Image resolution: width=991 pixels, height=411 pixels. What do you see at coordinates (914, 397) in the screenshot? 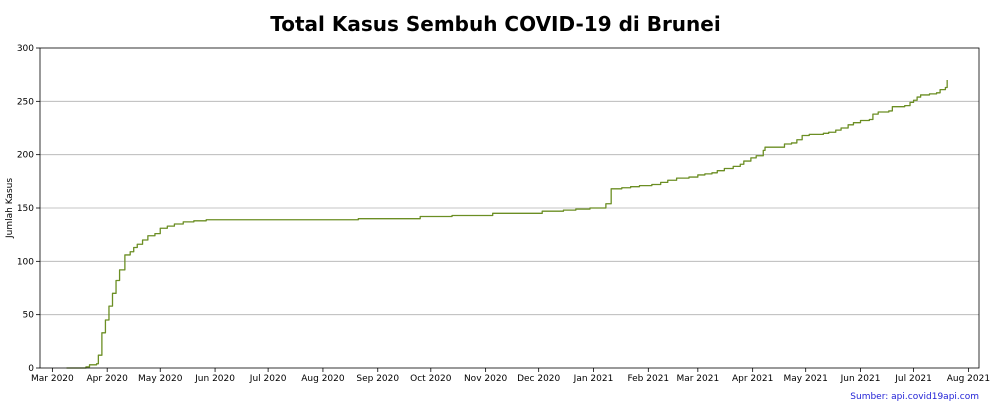
I see `source-note: Sumber: api.covid19api.com` at bounding box center [914, 397].